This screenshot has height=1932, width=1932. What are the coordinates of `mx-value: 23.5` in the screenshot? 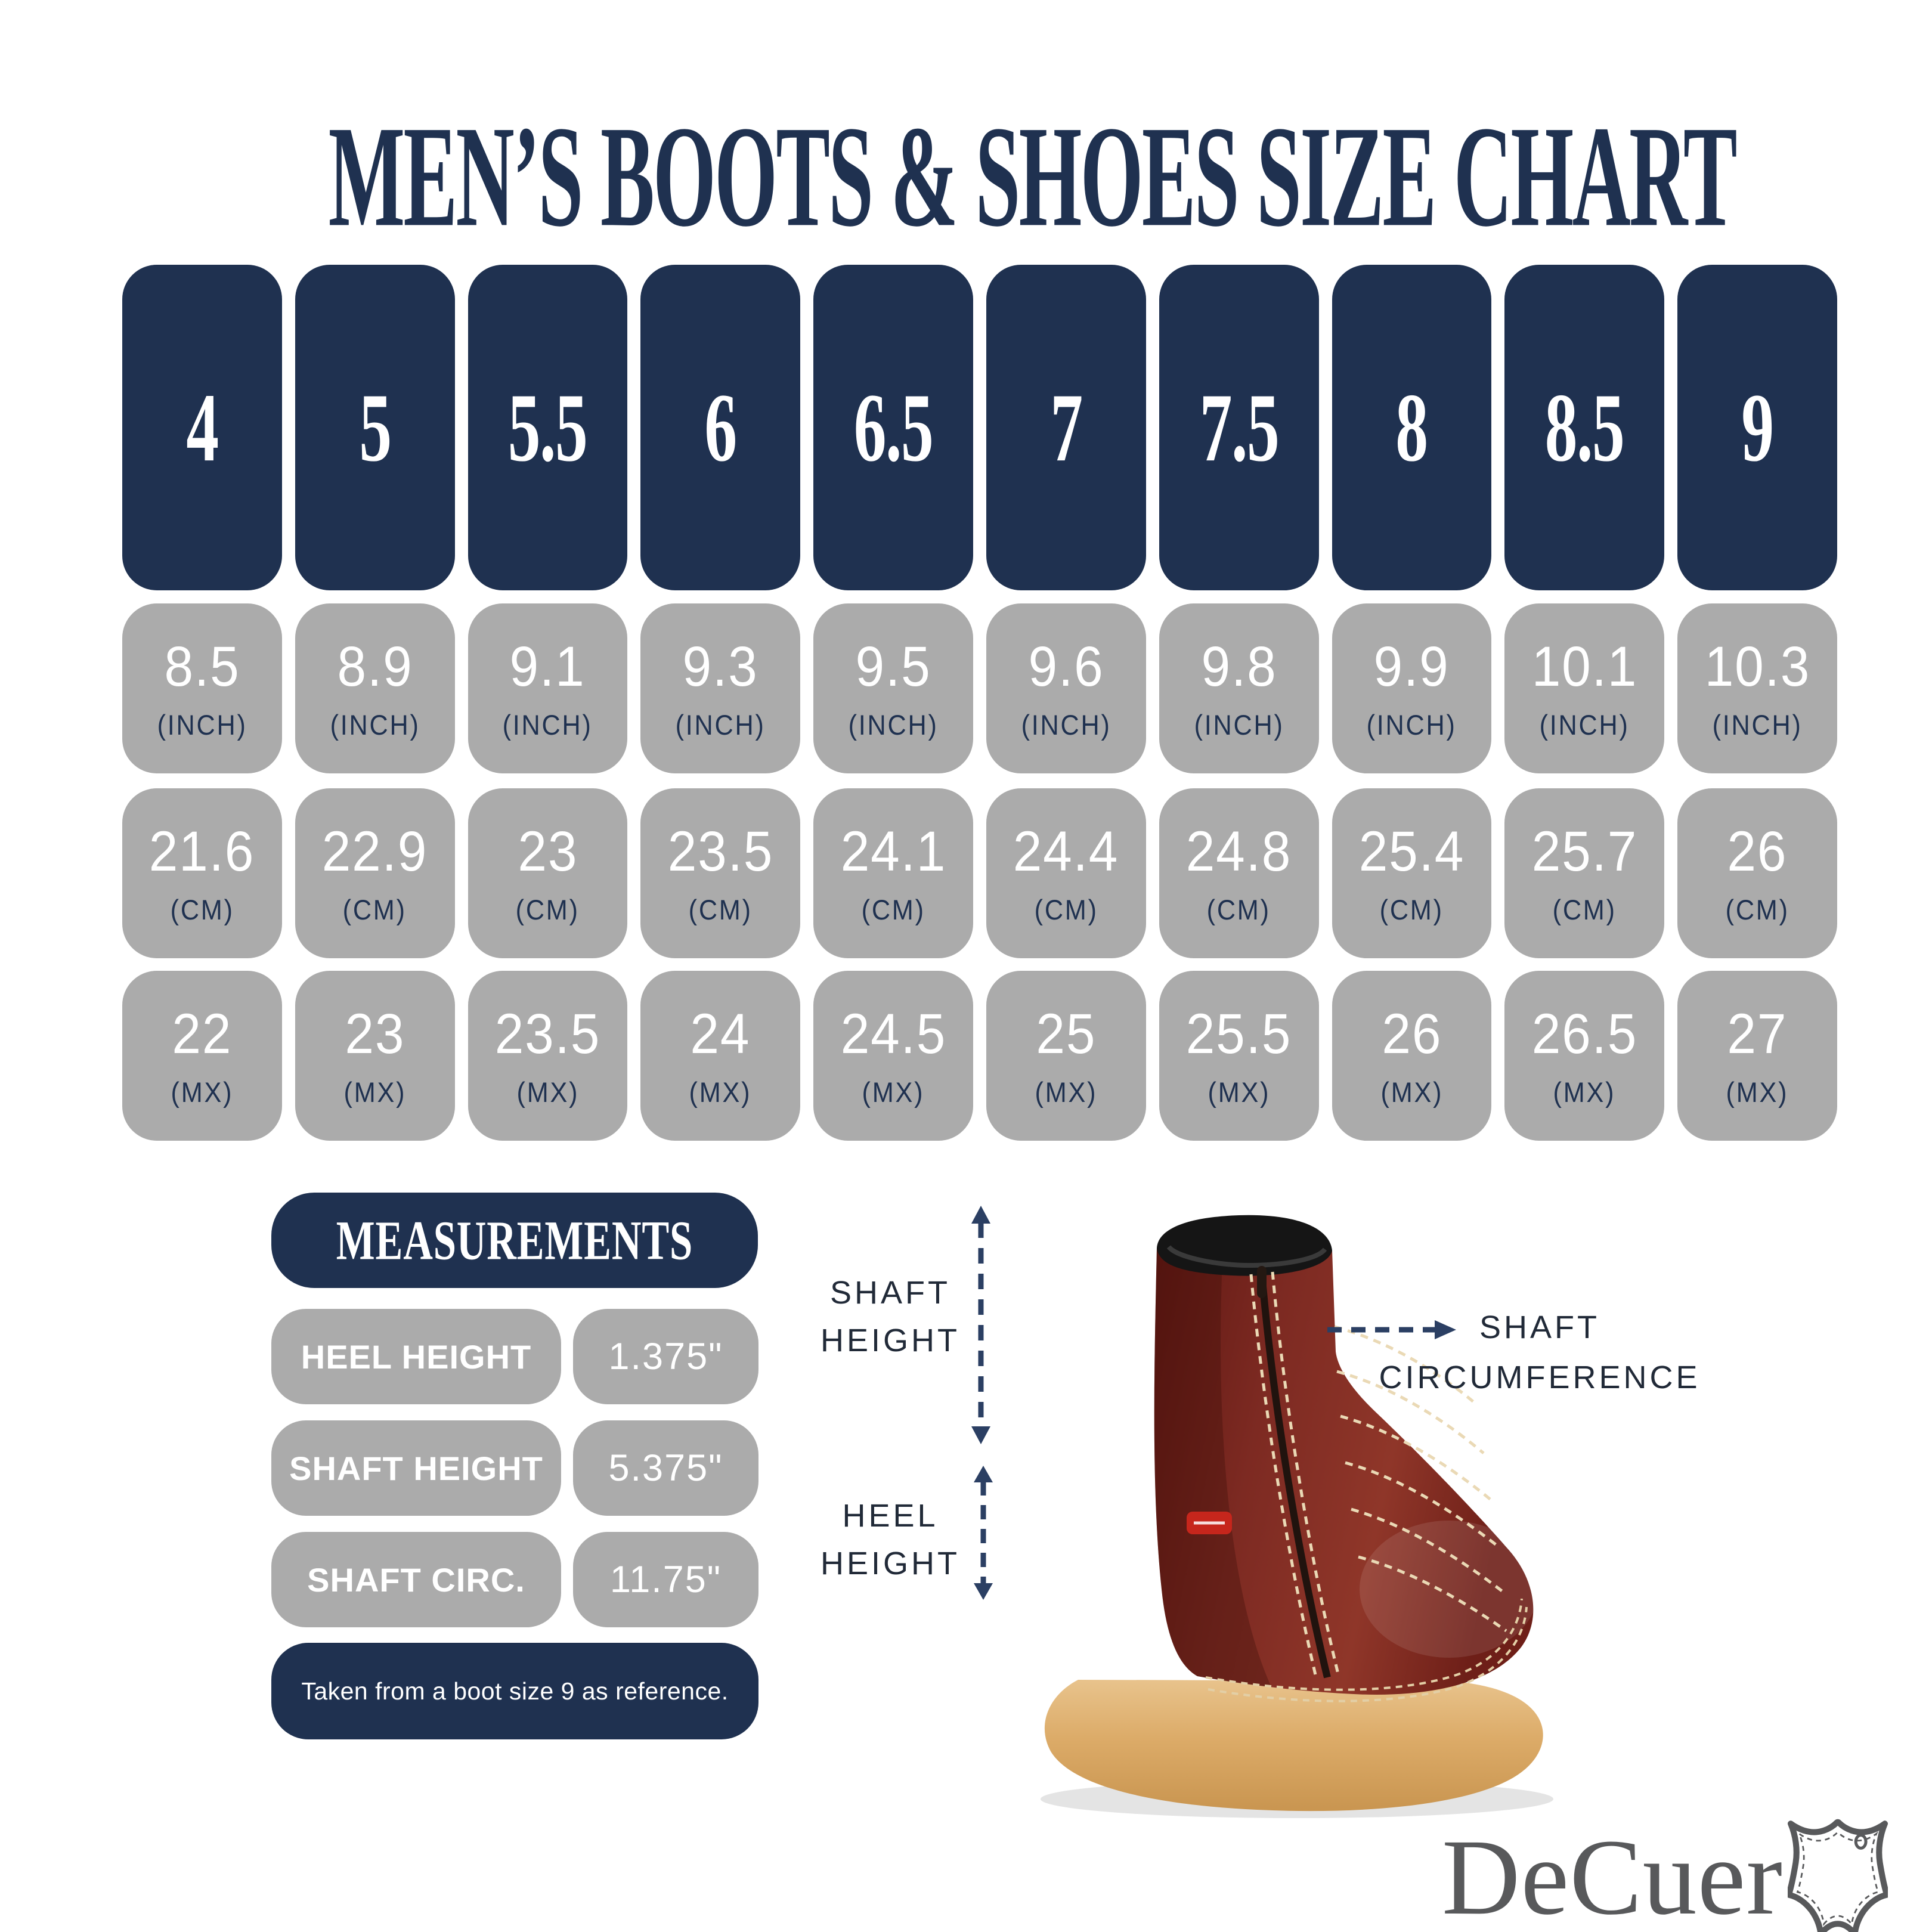 It's located at (547, 1034).